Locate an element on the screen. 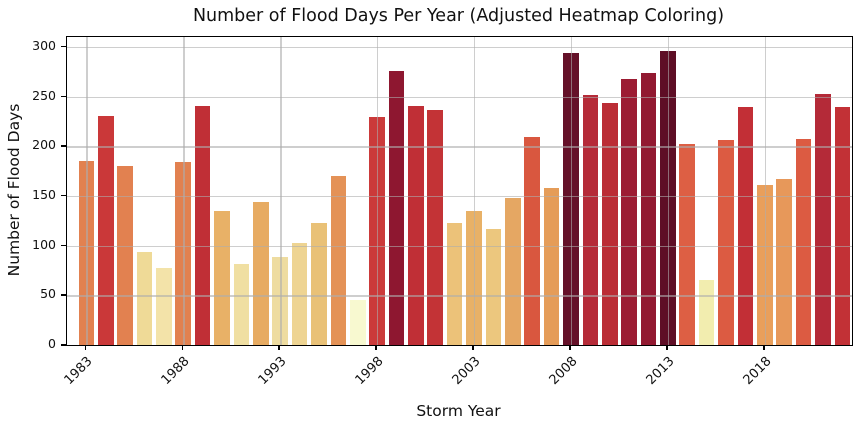 This screenshot has height=429, width=861. bar-1997 is located at coordinates (357, 322).